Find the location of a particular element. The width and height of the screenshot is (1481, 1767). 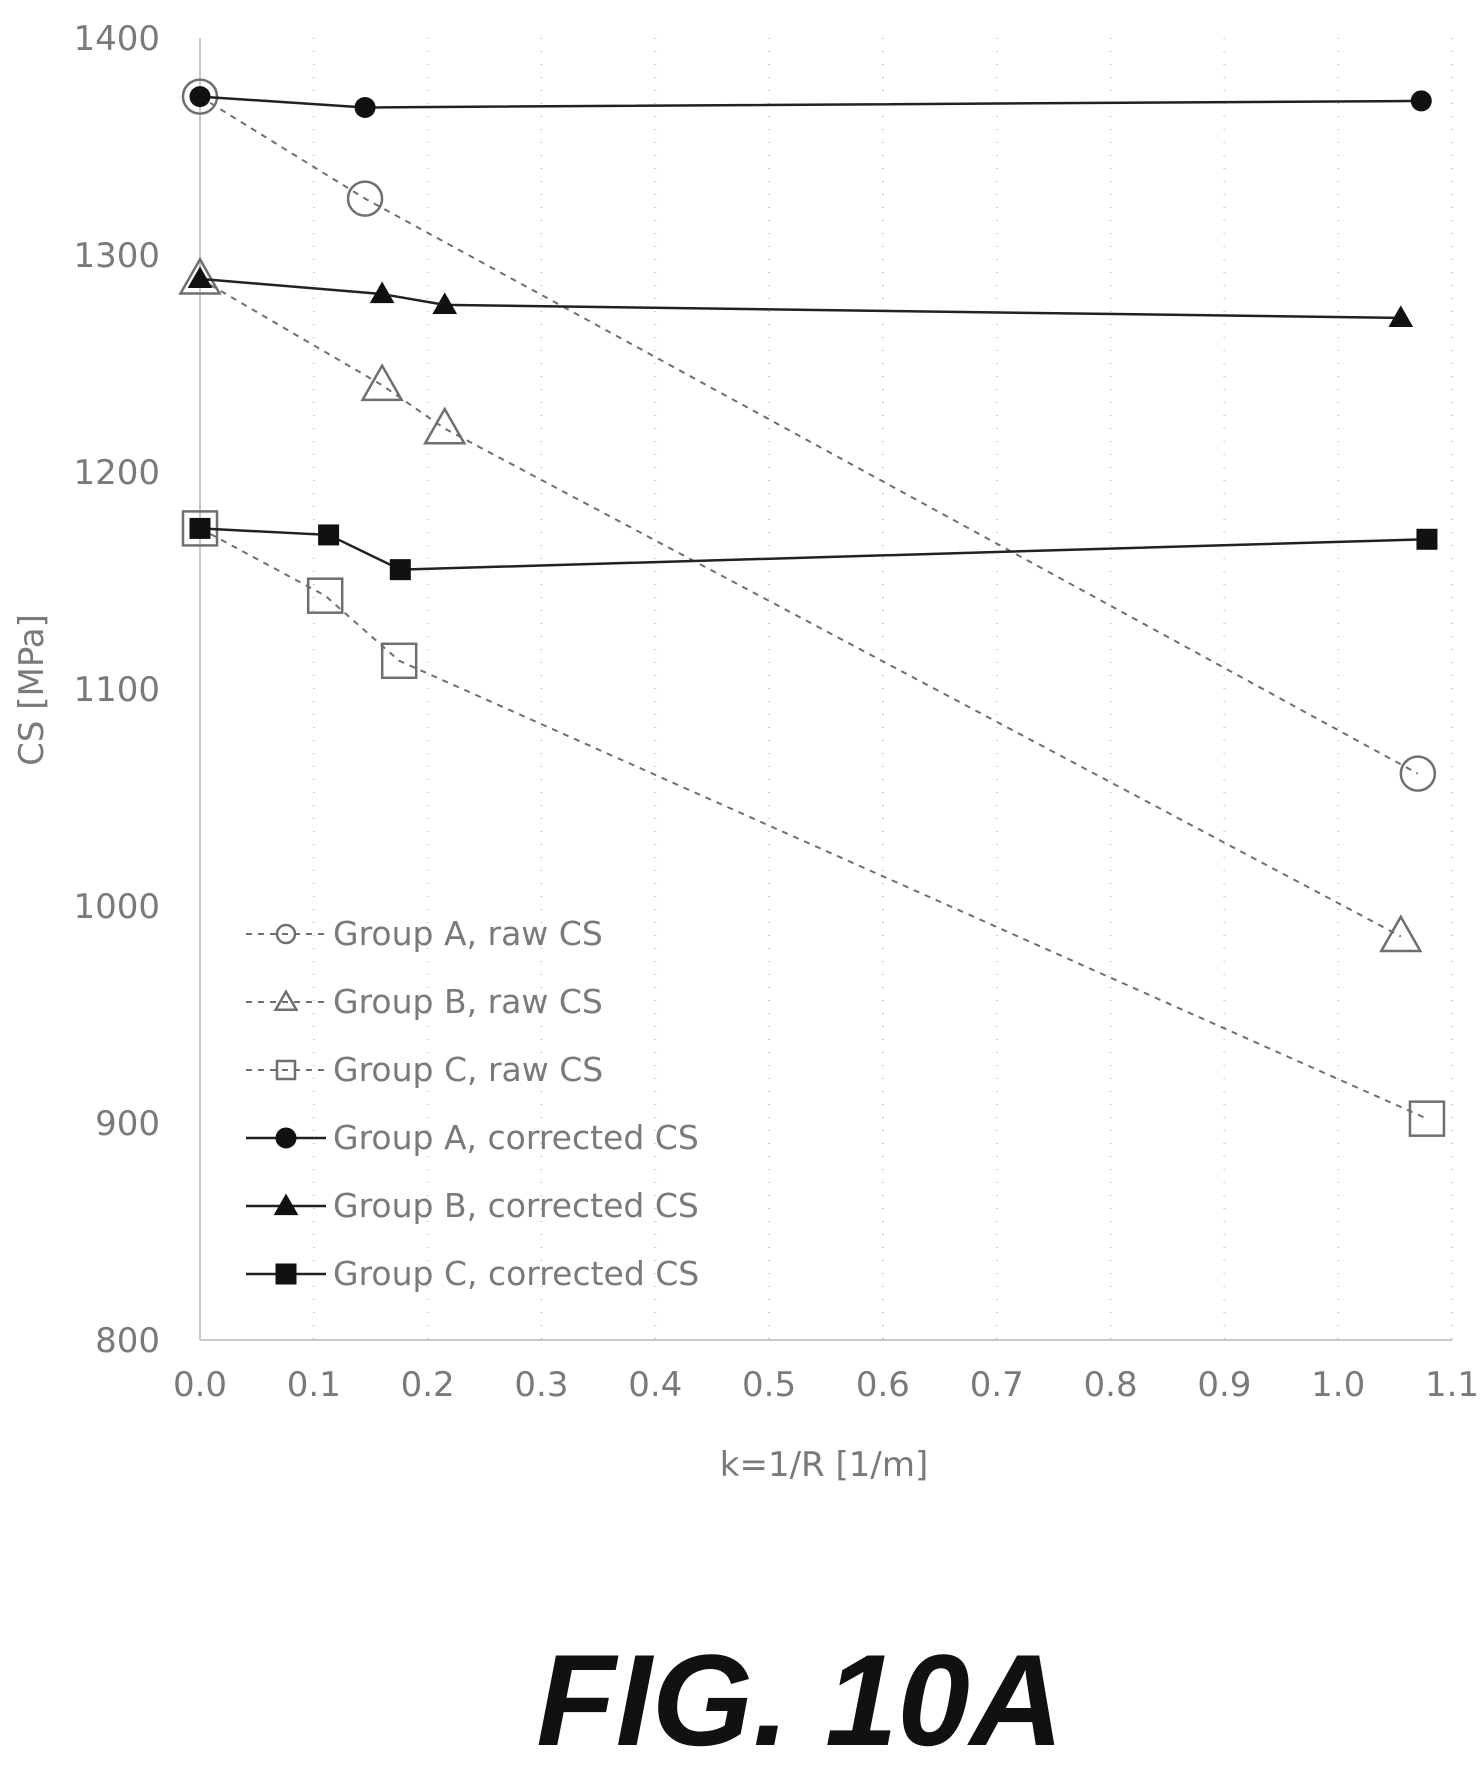

y-tick-label: 1100 is located at coordinates (116, 690).